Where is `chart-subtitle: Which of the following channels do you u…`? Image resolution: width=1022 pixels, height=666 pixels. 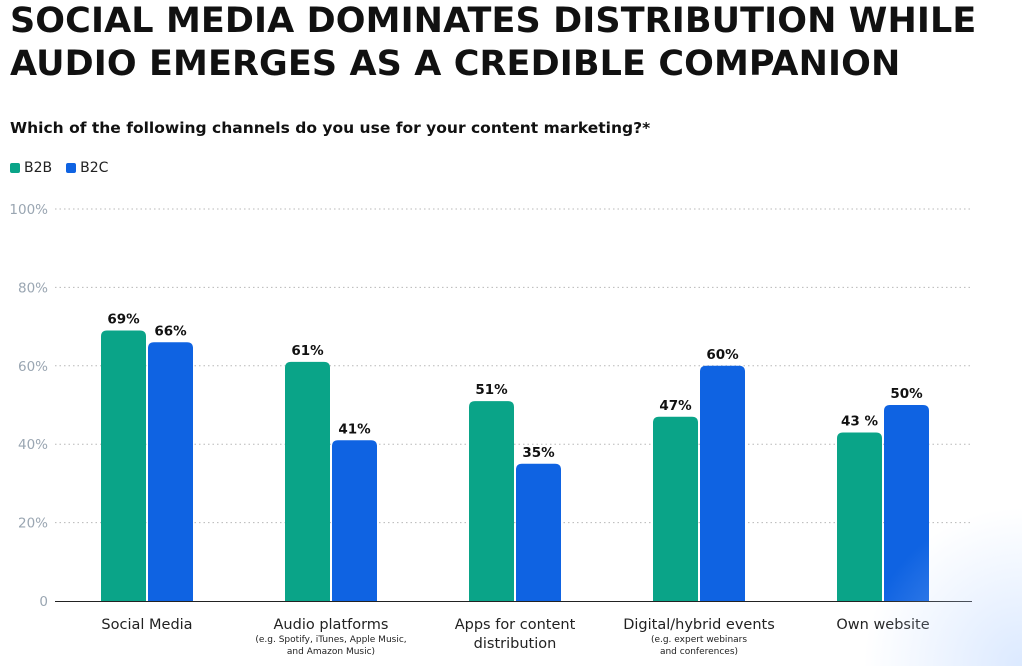 chart-subtitle: Which of the following channels do you u… is located at coordinates (330, 128).